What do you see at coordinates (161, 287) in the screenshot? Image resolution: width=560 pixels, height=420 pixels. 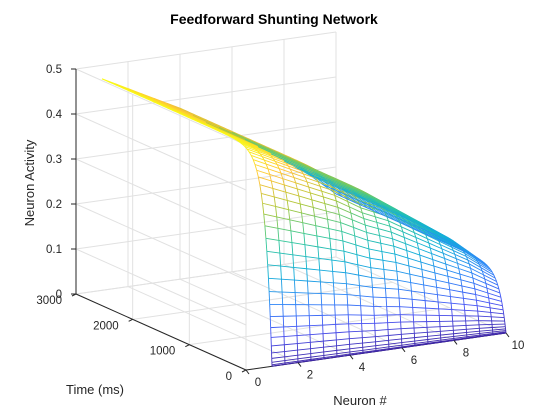 I see `grid-line` at bounding box center [161, 287].